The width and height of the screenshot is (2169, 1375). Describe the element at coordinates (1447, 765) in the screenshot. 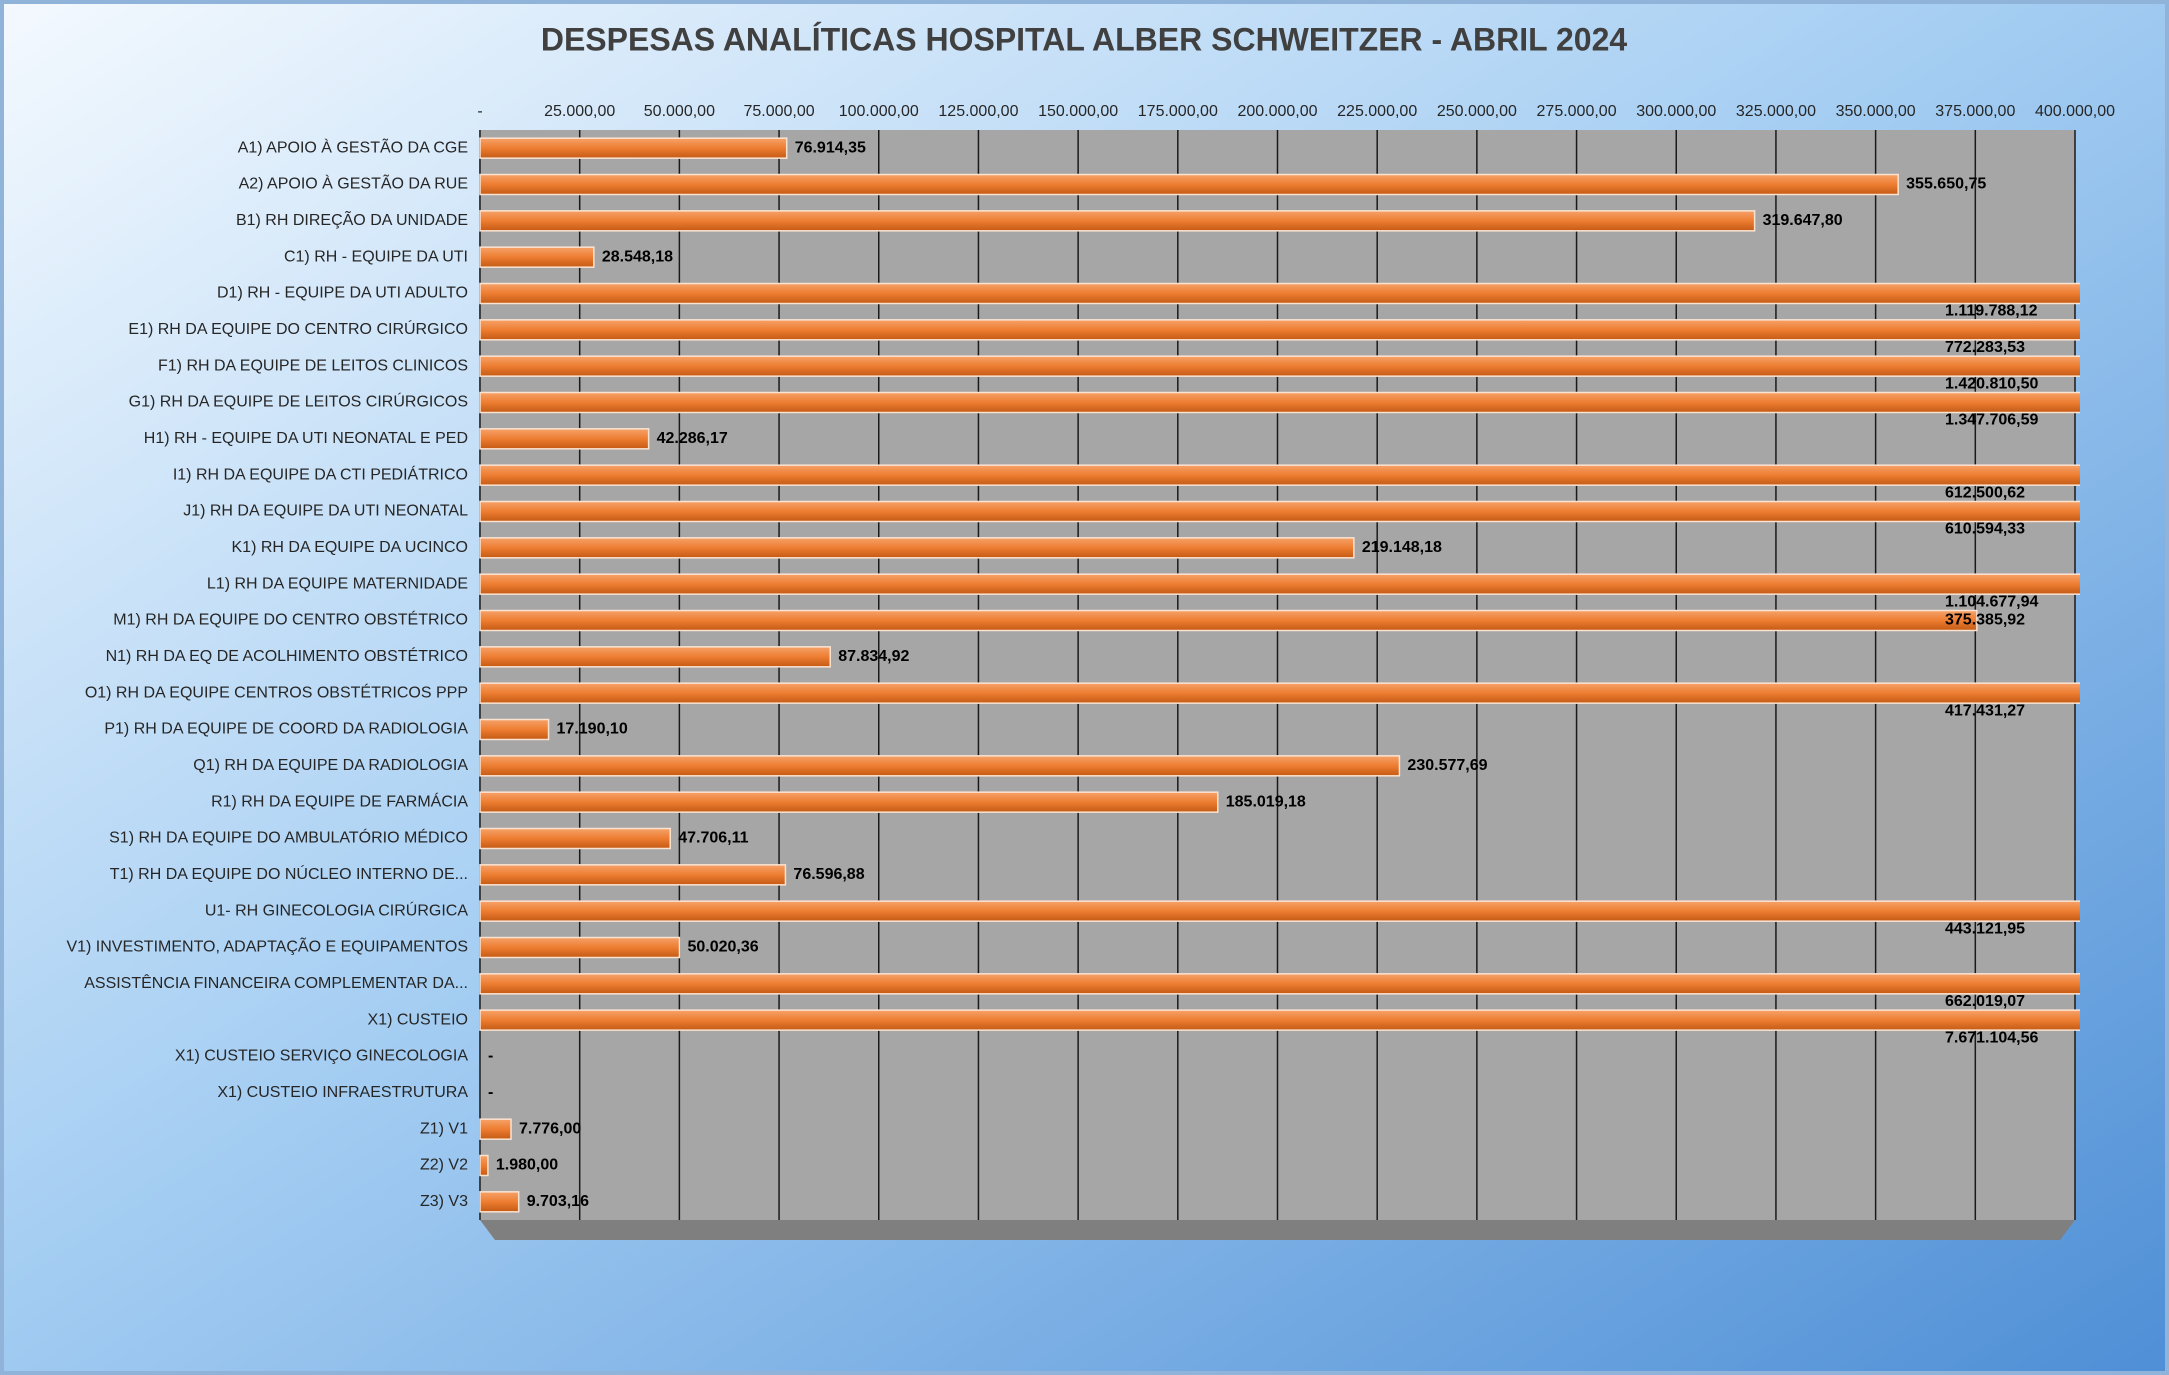

I see `data-label: 230.577,69` at that location.